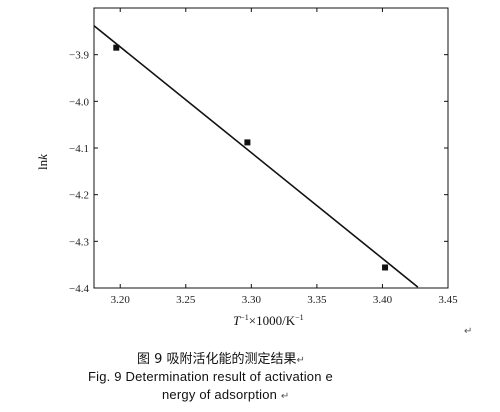 The height and width of the screenshot is (412, 500). What do you see at coordinates (268, 320) in the screenshot?
I see `x-axis-label: T−1×1000/K−1` at bounding box center [268, 320].